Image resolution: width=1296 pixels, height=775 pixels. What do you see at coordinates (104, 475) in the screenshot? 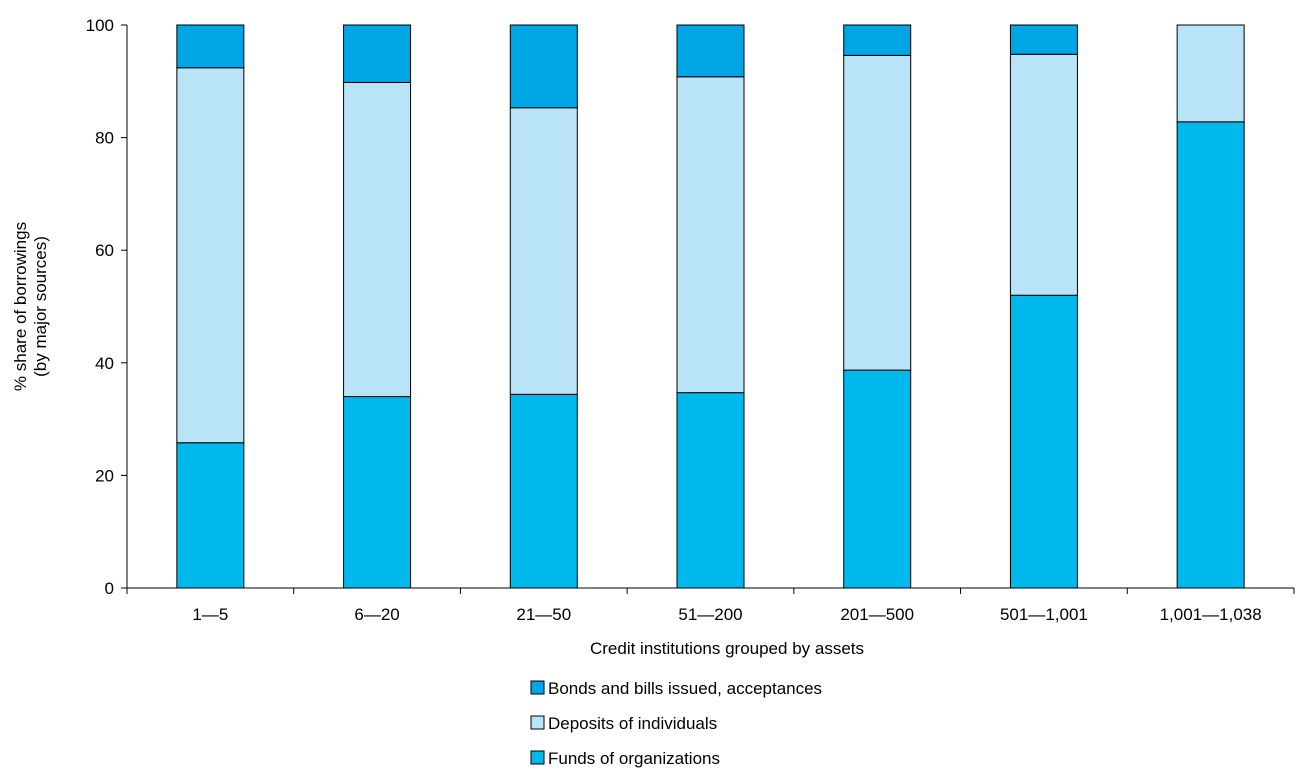
I see `y-tick-label: 20` at bounding box center [104, 475].